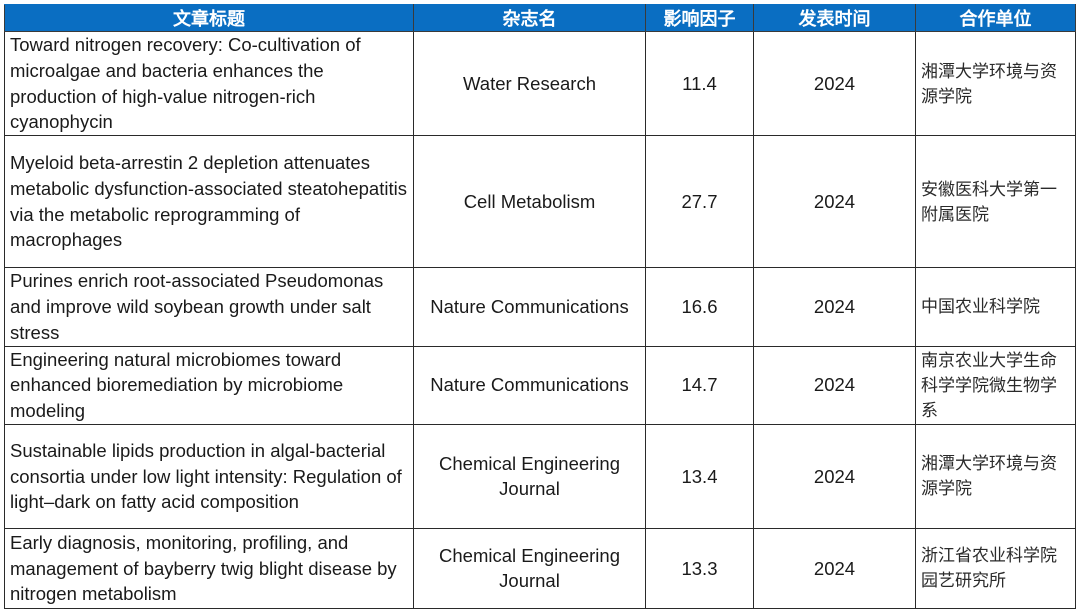 Image resolution: width=1080 pixels, height=609 pixels. I want to click on column-header-impact-factor: 影响因子, so click(699, 18).